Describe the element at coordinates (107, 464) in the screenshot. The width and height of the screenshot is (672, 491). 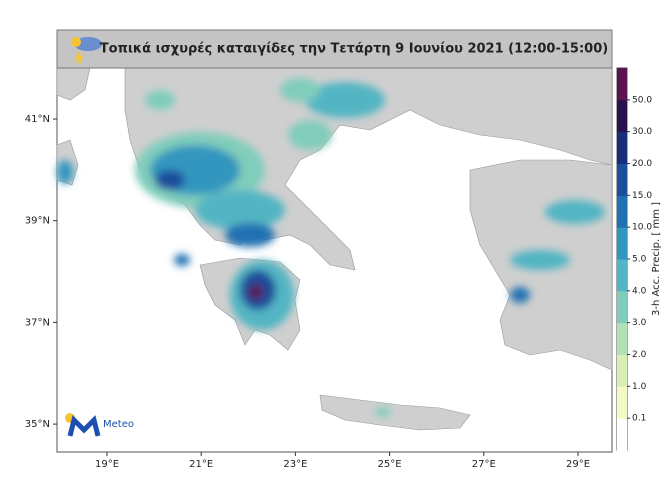
I see `lon-label: 19°E` at that location.